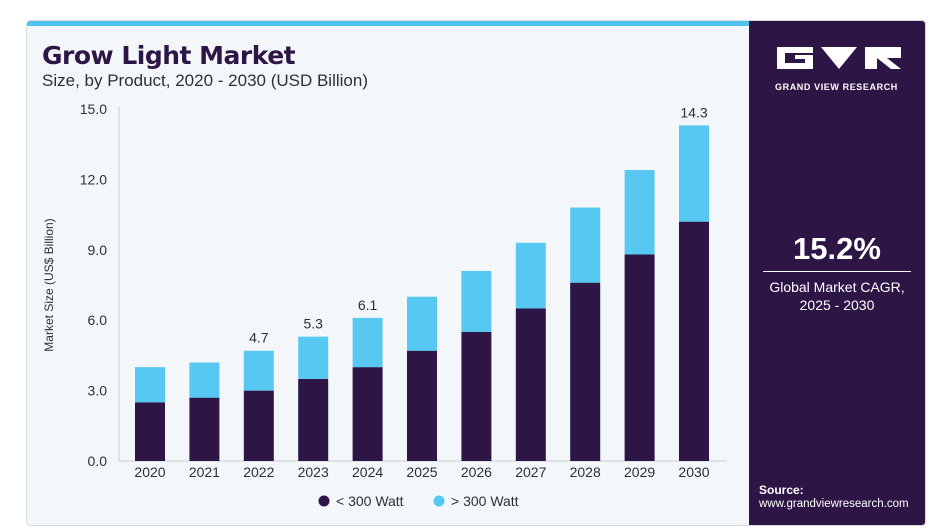  Describe the element at coordinates (639, 472) in the screenshot. I see `x-tick-label: 2029` at that location.